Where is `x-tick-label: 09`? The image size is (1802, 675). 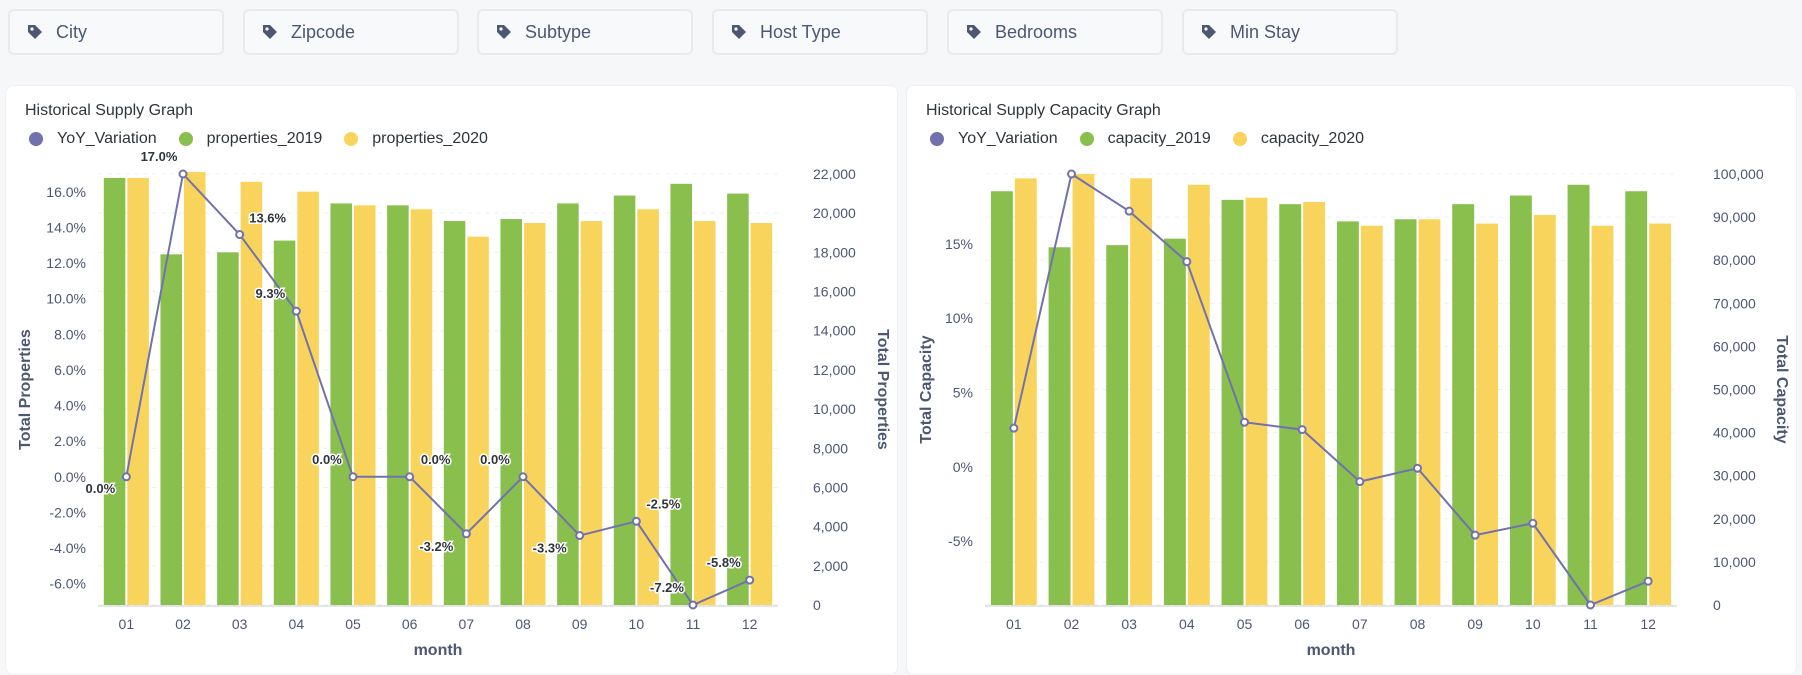 x-tick-label: 09 is located at coordinates (580, 624).